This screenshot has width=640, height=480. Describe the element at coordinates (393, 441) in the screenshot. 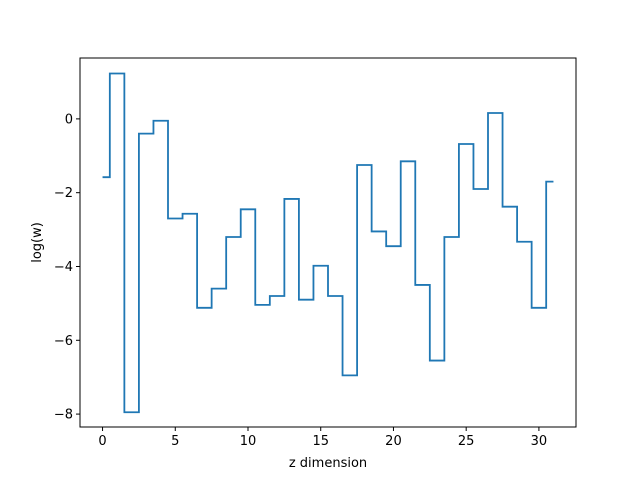

I see `x-tick-label: 20` at that location.